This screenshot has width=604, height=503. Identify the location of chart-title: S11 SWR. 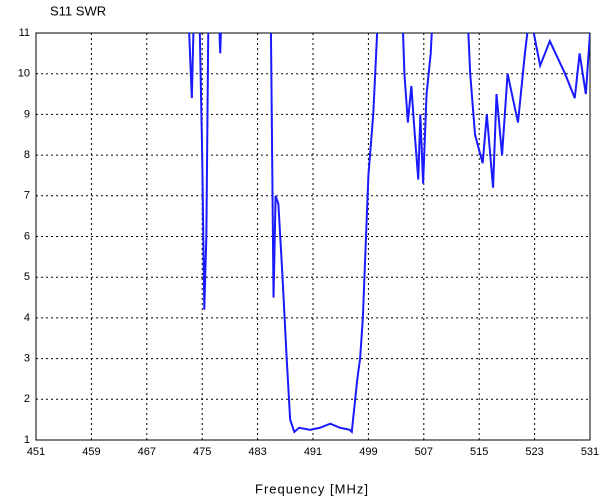
(78, 10).